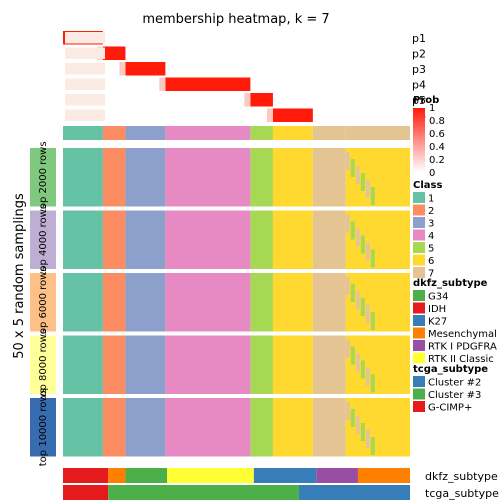 This screenshot has width=504, height=504. What do you see at coordinates (437, 160) in the screenshot?
I see `prob-legend-tick: 0.2` at bounding box center [437, 160].